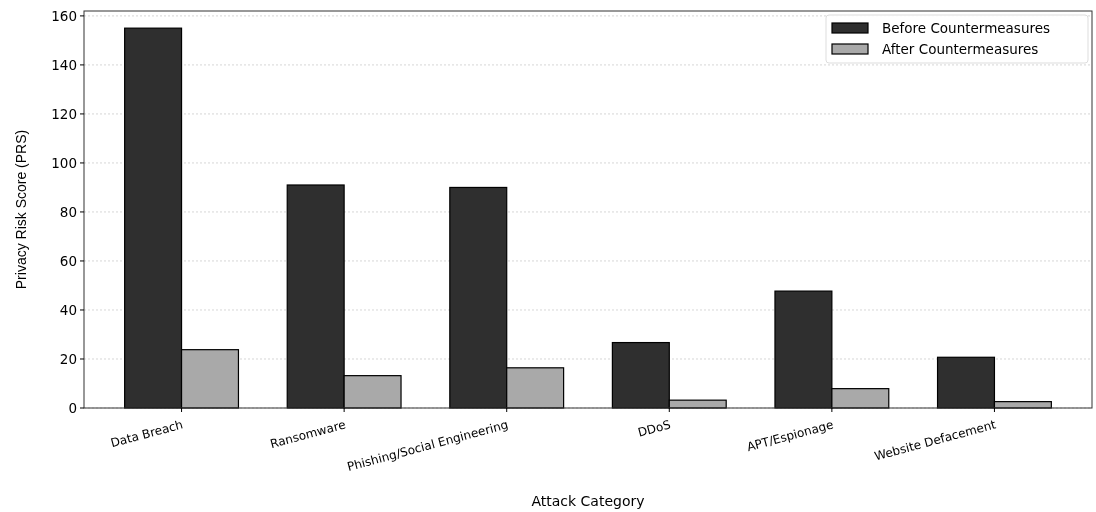 This screenshot has width=1096, height=512. Describe the element at coordinates (68, 358) in the screenshot. I see `y-tick-label: 20` at that location.